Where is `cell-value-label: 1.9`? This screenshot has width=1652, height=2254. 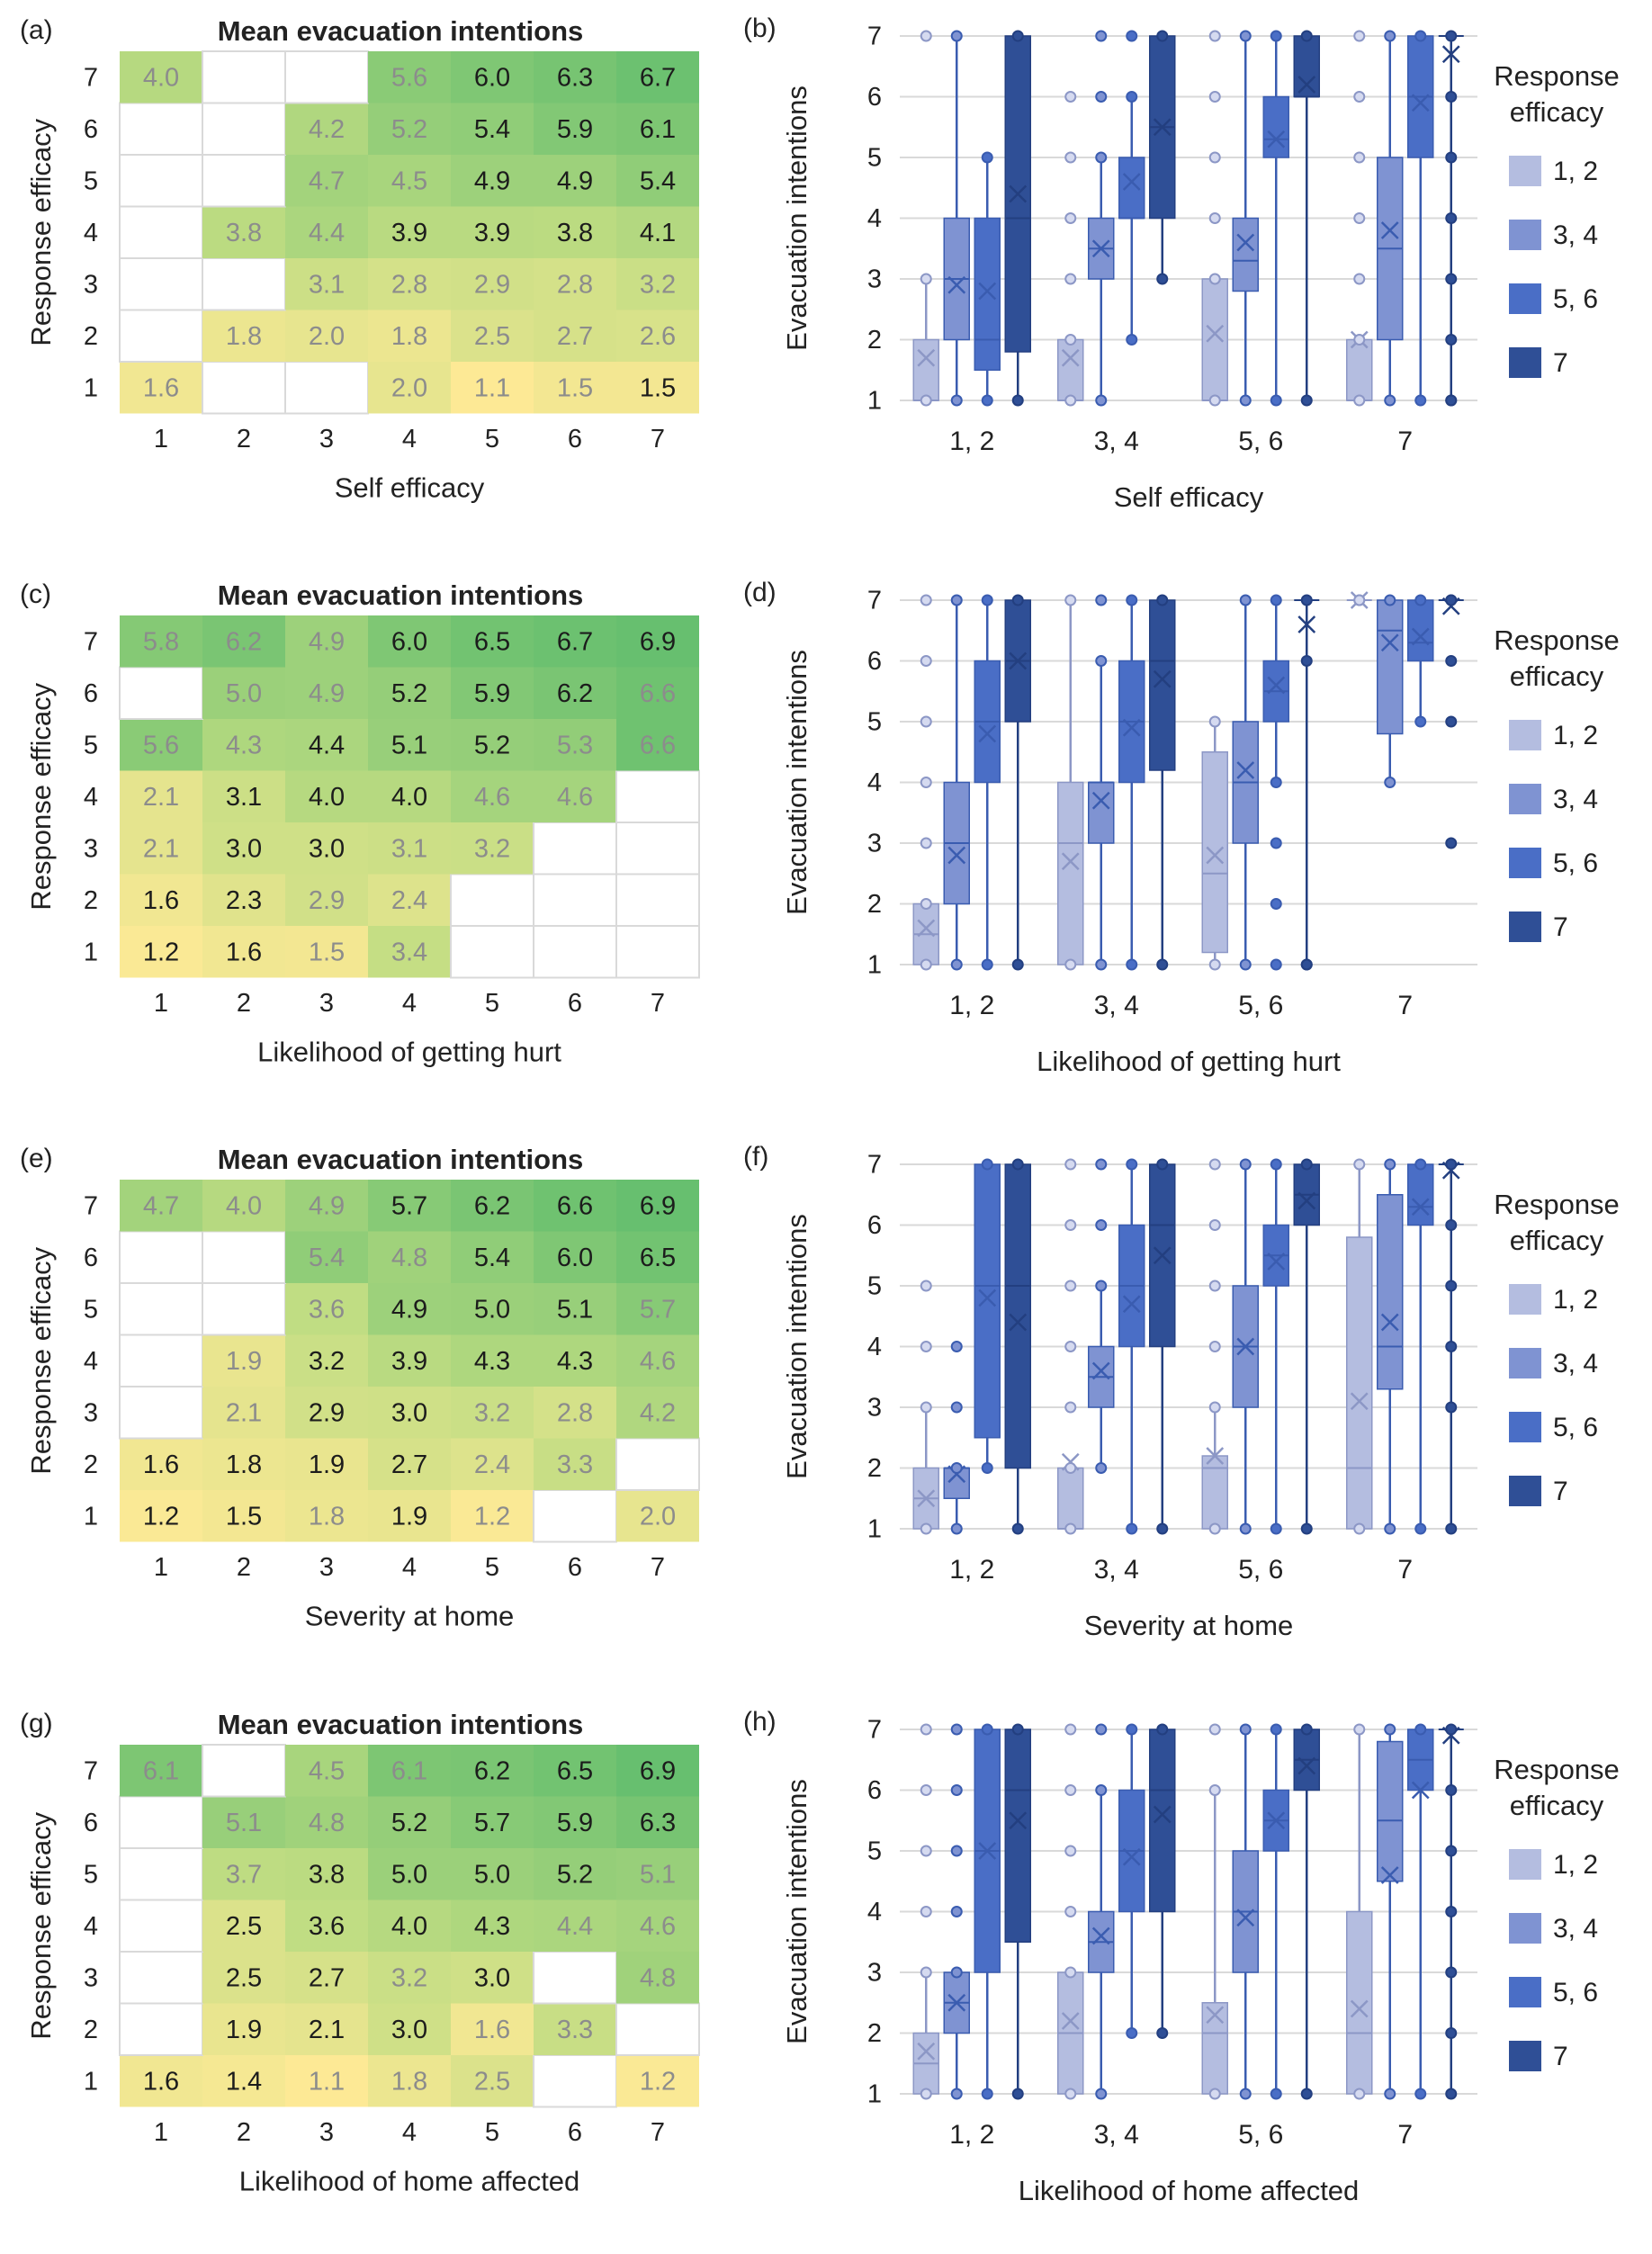 cell-value-label: 1.9 is located at coordinates (244, 1361).